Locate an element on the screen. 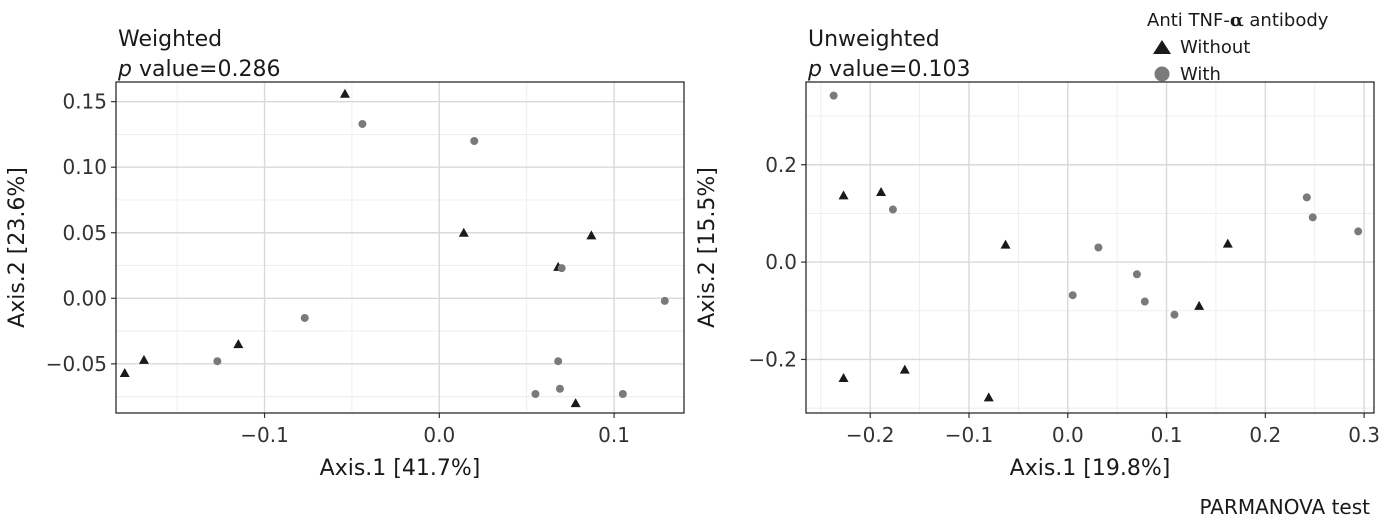 This screenshot has width=1386, height=522. p-value-label: p value=0.103 is located at coordinates (888, 69).